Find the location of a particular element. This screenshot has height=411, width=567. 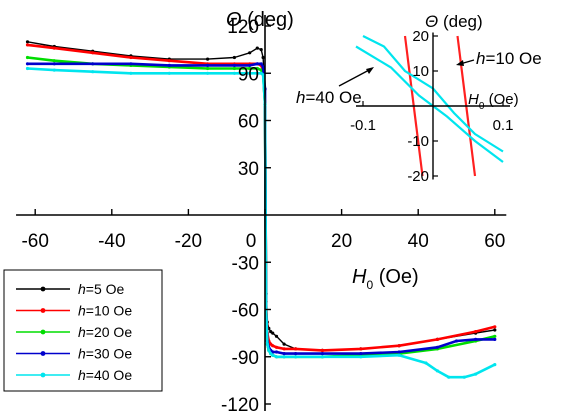

annotation-h40-arrow is located at coordinates (356, 77).